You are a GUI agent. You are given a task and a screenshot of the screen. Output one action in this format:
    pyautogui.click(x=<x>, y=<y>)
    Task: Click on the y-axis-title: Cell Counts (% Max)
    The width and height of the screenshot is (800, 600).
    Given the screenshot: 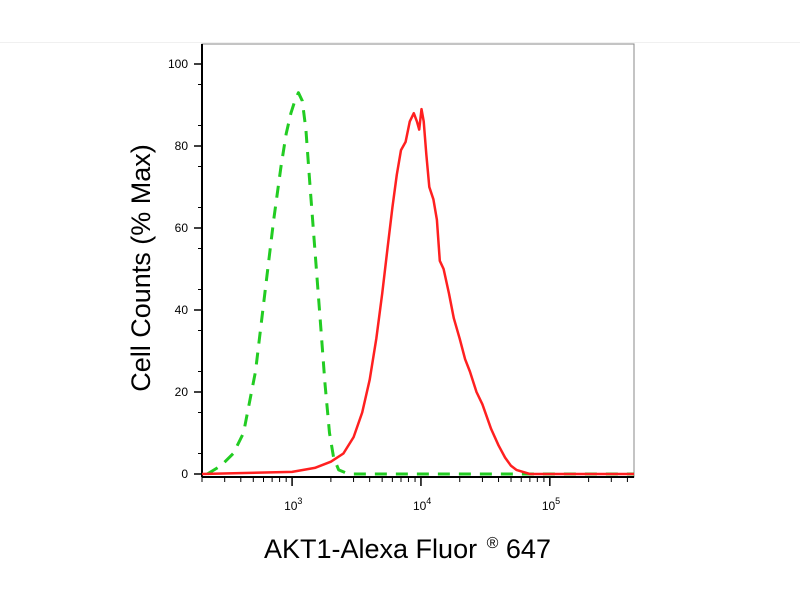 What is the action you would take?
    pyautogui.click(x=141, y=268)
    